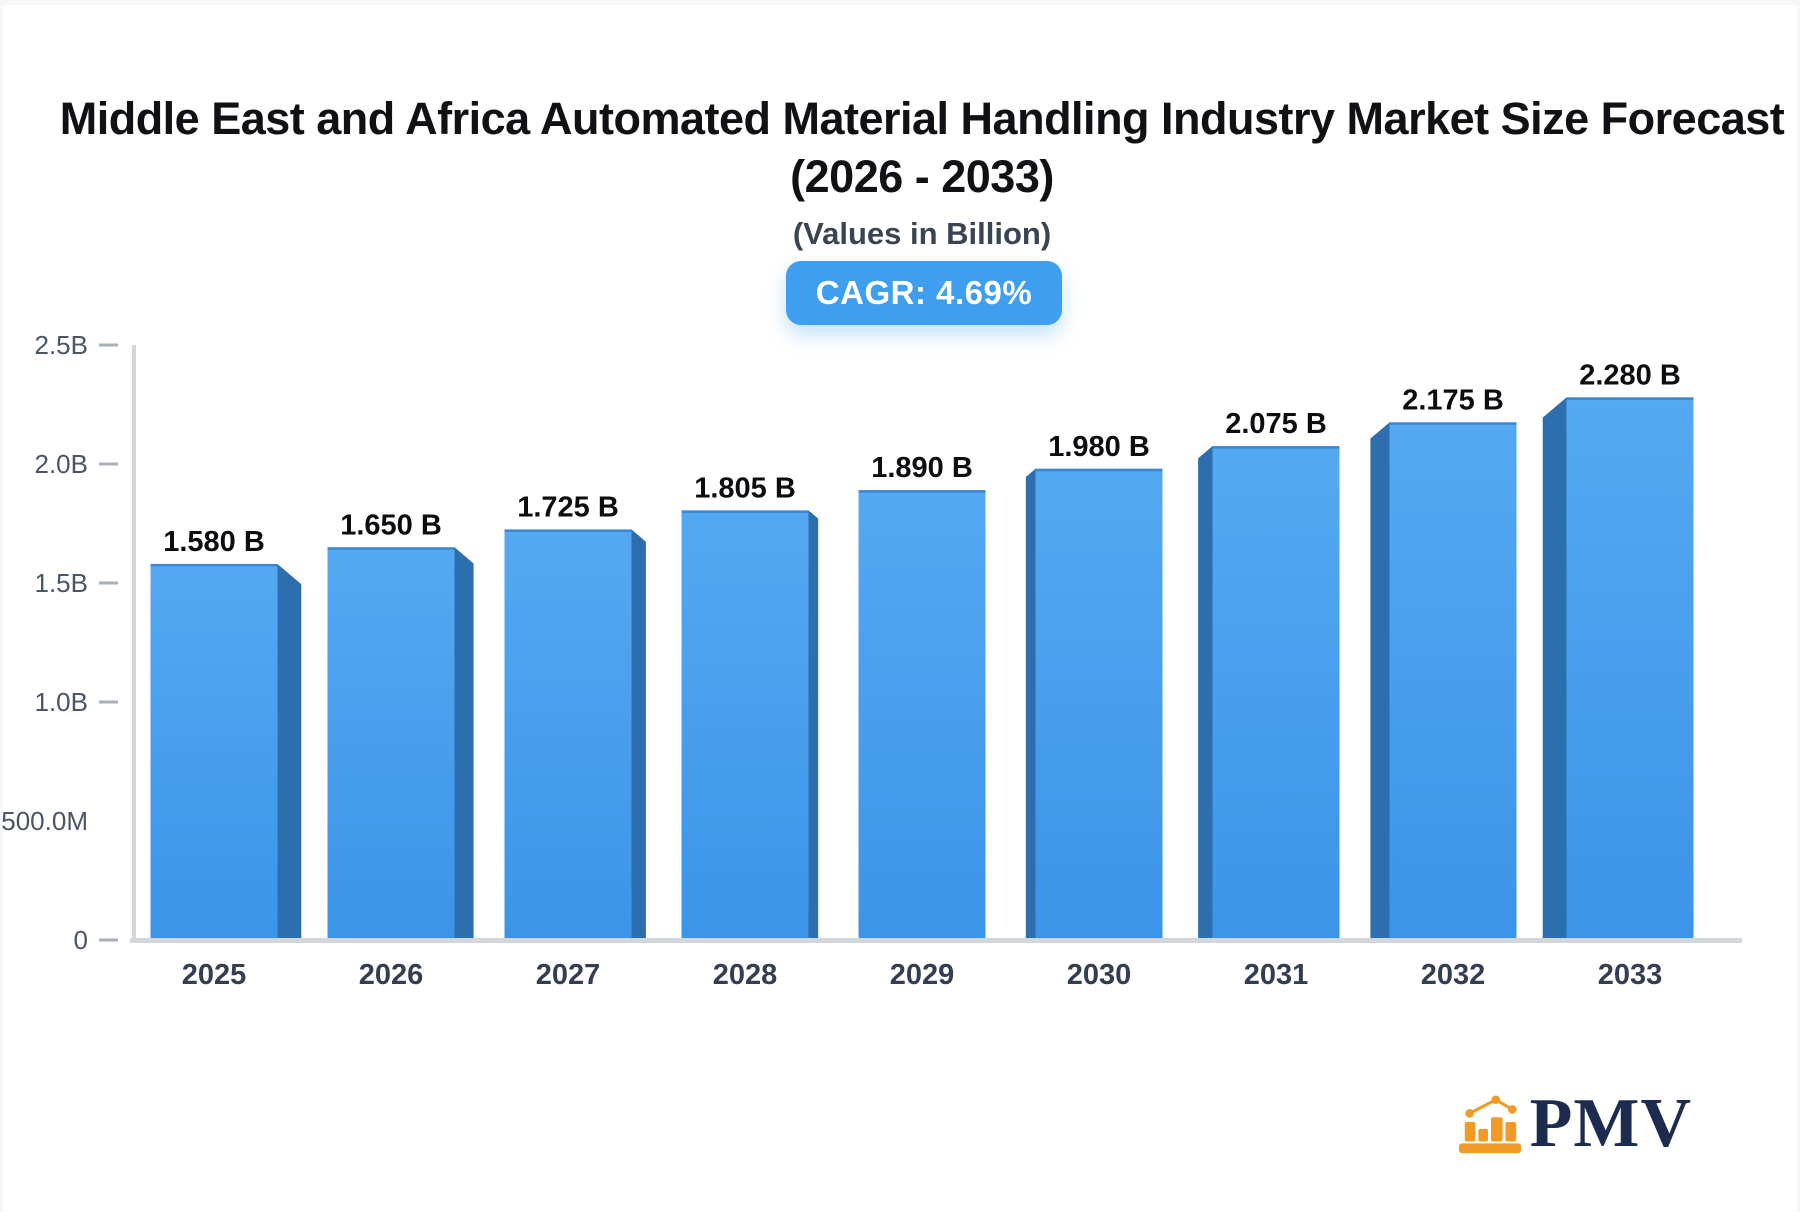 This screenshot has width=1800, height=1212. Describe the element at coordinates (900, 2) in the screenshot. I see `page-top-edge` at that location.